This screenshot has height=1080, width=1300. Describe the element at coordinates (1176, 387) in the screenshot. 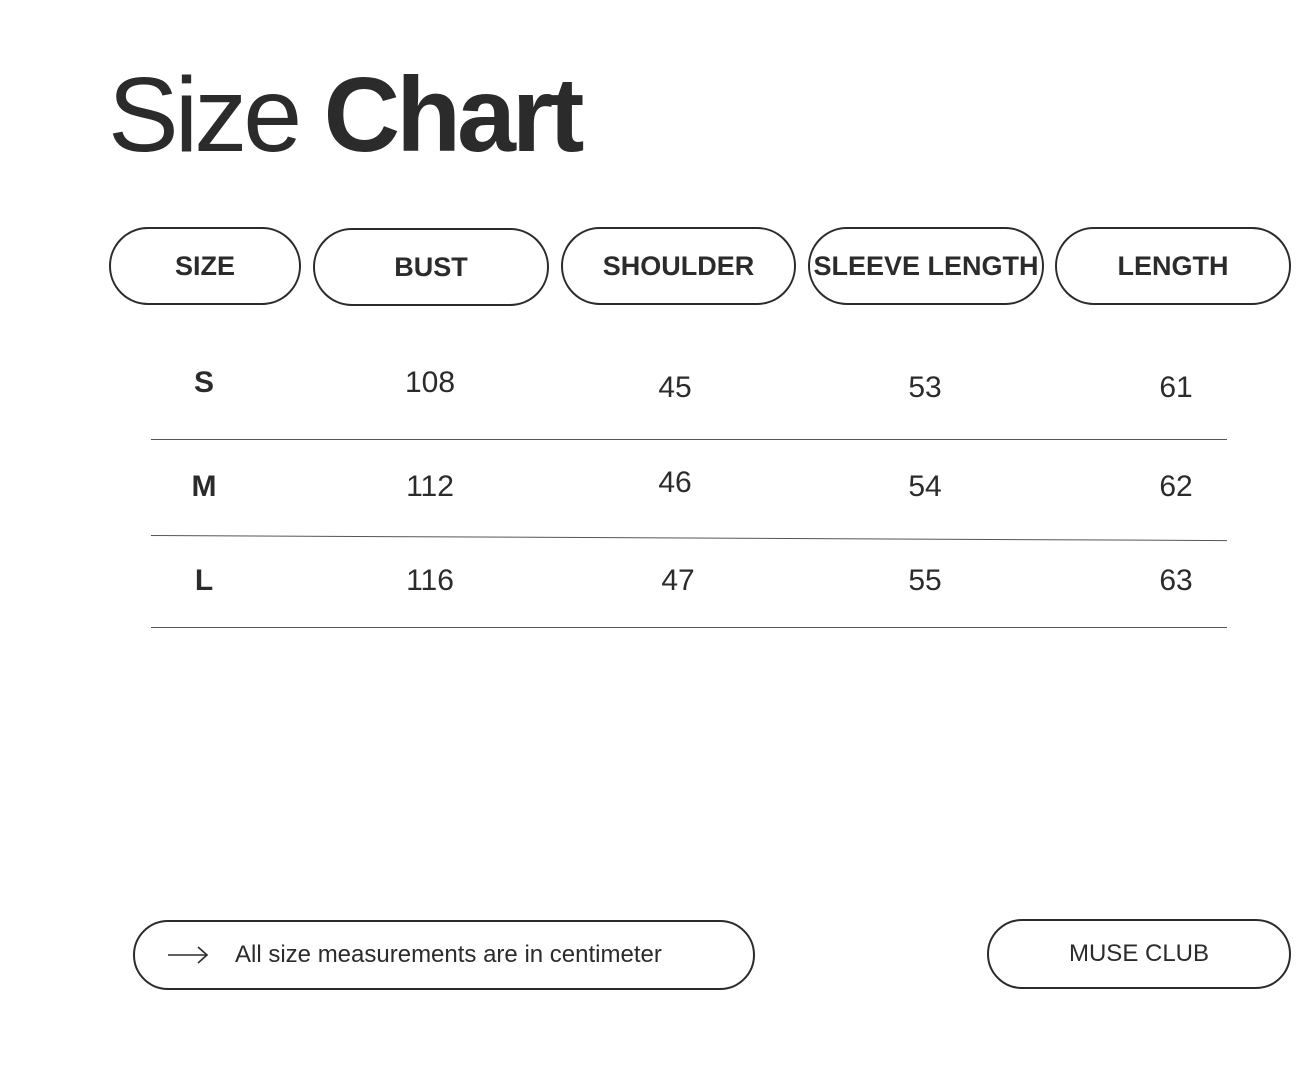

I see `cell-length-s: 61` at that location.